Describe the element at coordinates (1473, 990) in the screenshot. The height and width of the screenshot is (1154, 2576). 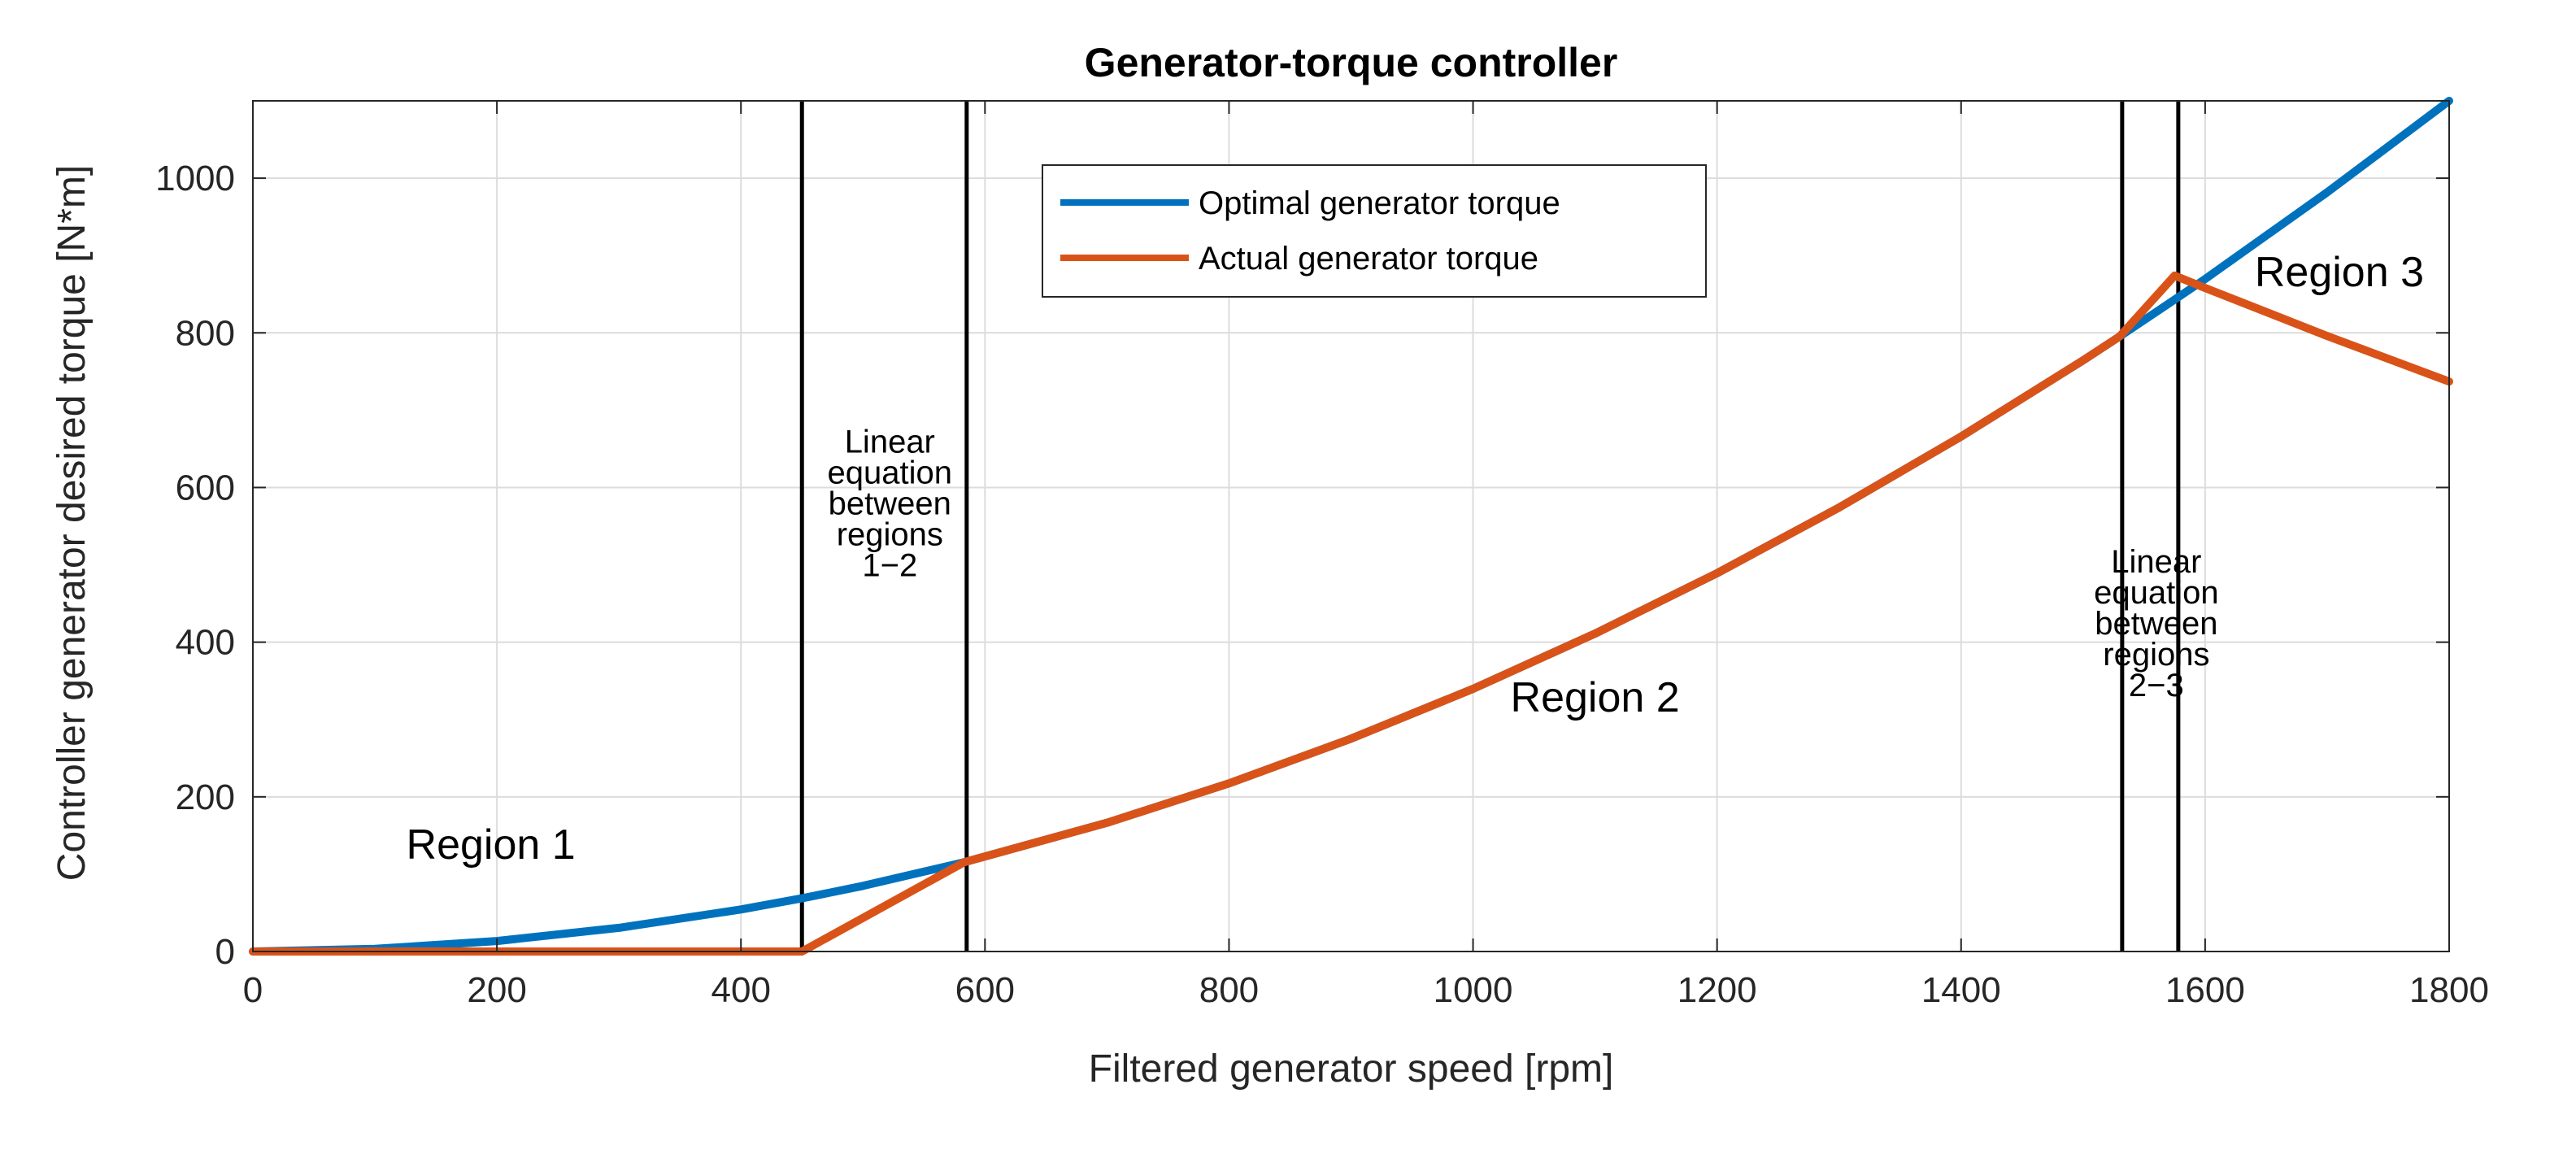
I see `x-tick-label: 1000` at that location.